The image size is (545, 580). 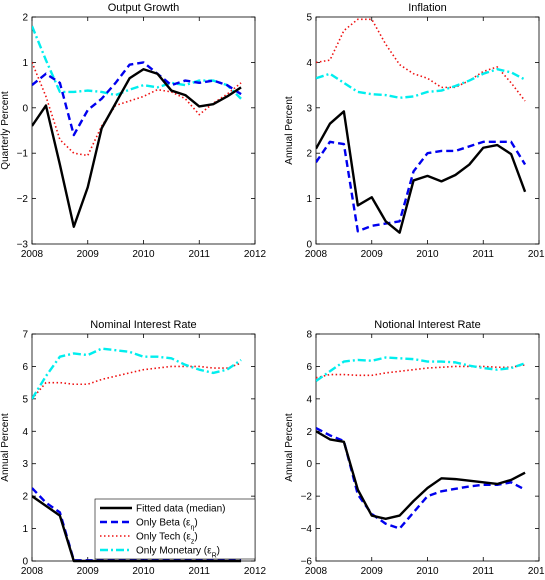 I want to click on y-tick-label: −6, so click(x=307, y=562).